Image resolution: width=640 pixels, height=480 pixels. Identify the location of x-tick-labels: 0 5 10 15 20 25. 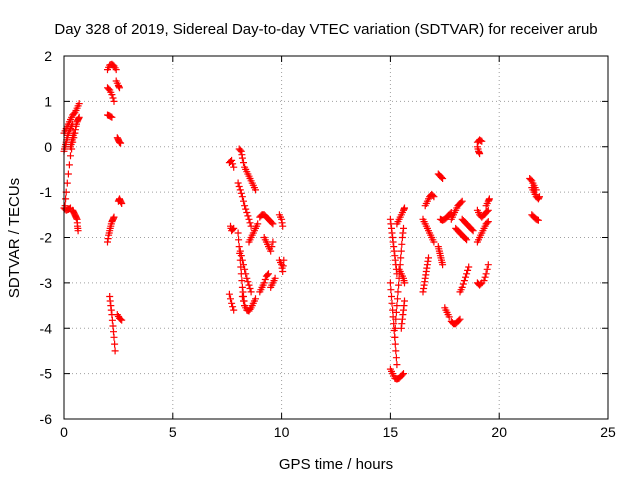
(338, 432).